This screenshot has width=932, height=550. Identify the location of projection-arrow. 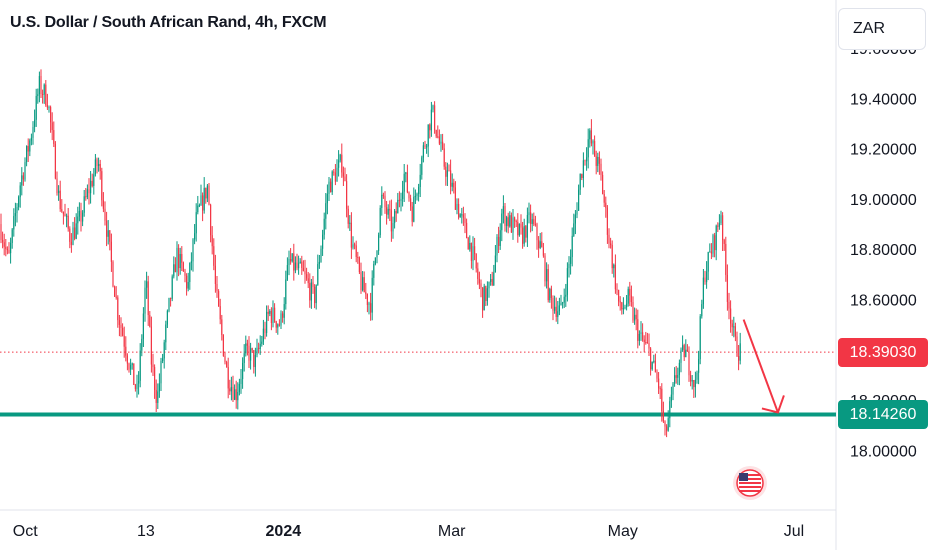
(763, 366).